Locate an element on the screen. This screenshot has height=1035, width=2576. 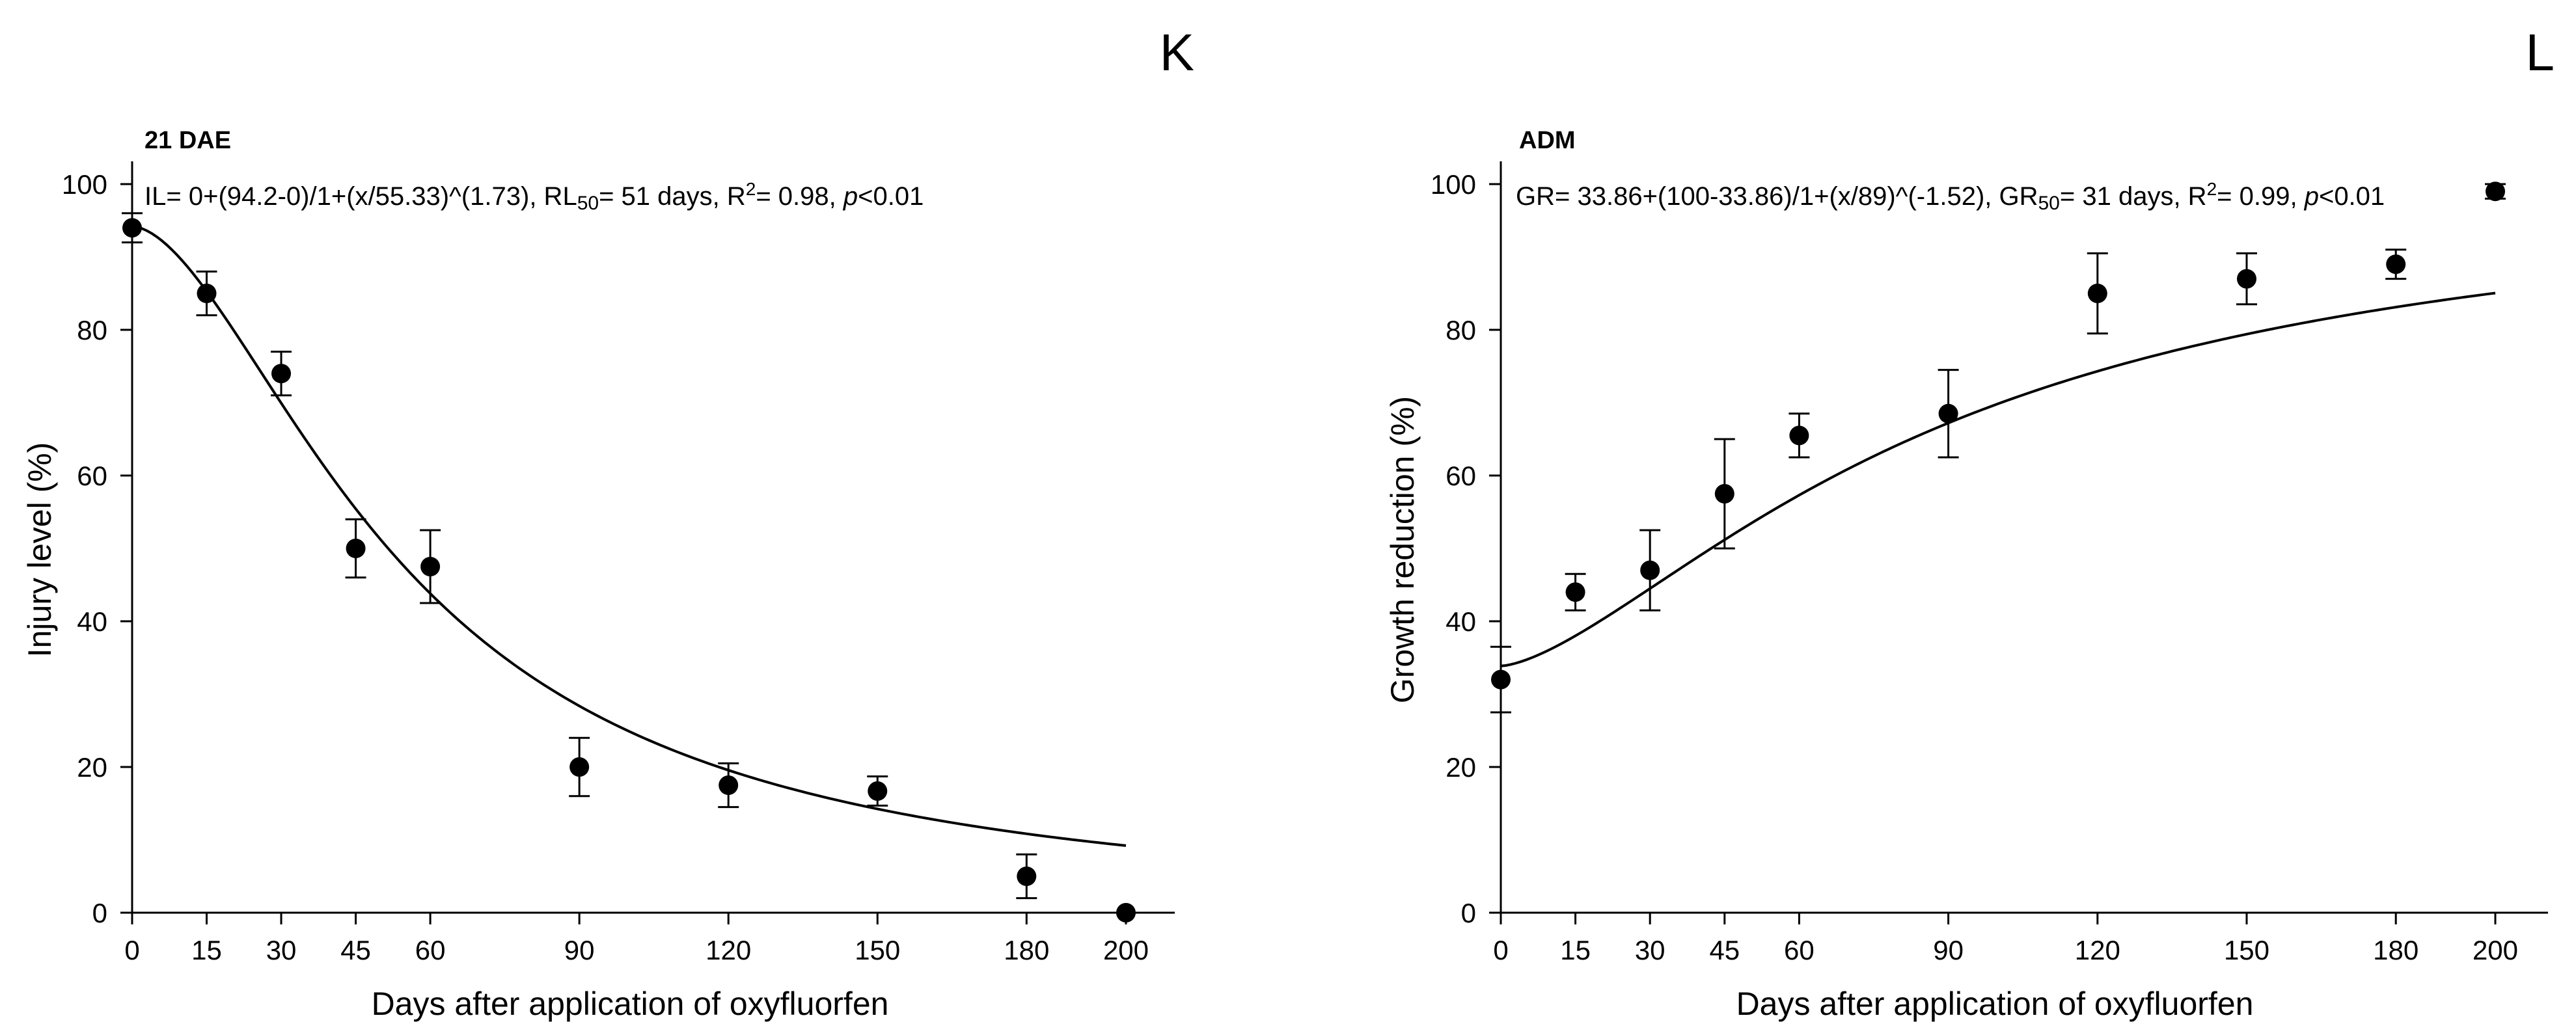
equation-part: = 0.99, is located at coordinates (2261, 196).